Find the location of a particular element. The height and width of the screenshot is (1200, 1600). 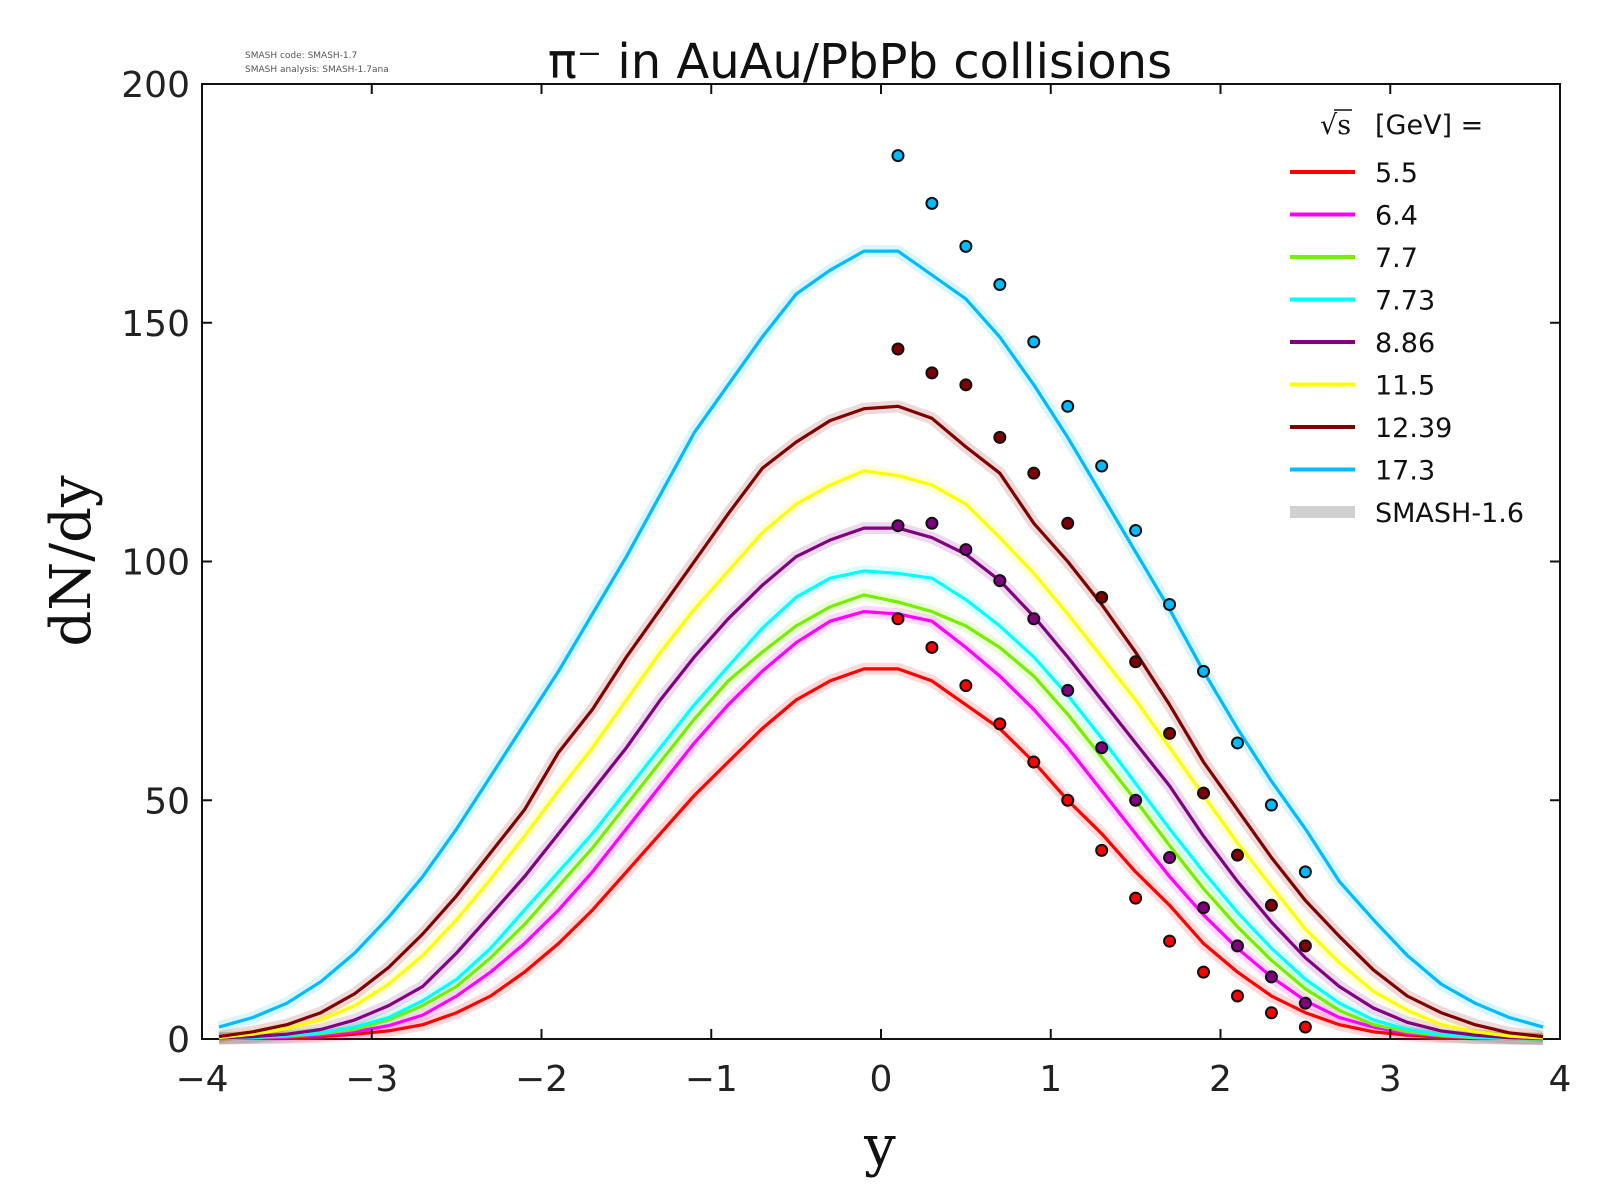

x-axis-label: y is located at coordinates (879, 1146).